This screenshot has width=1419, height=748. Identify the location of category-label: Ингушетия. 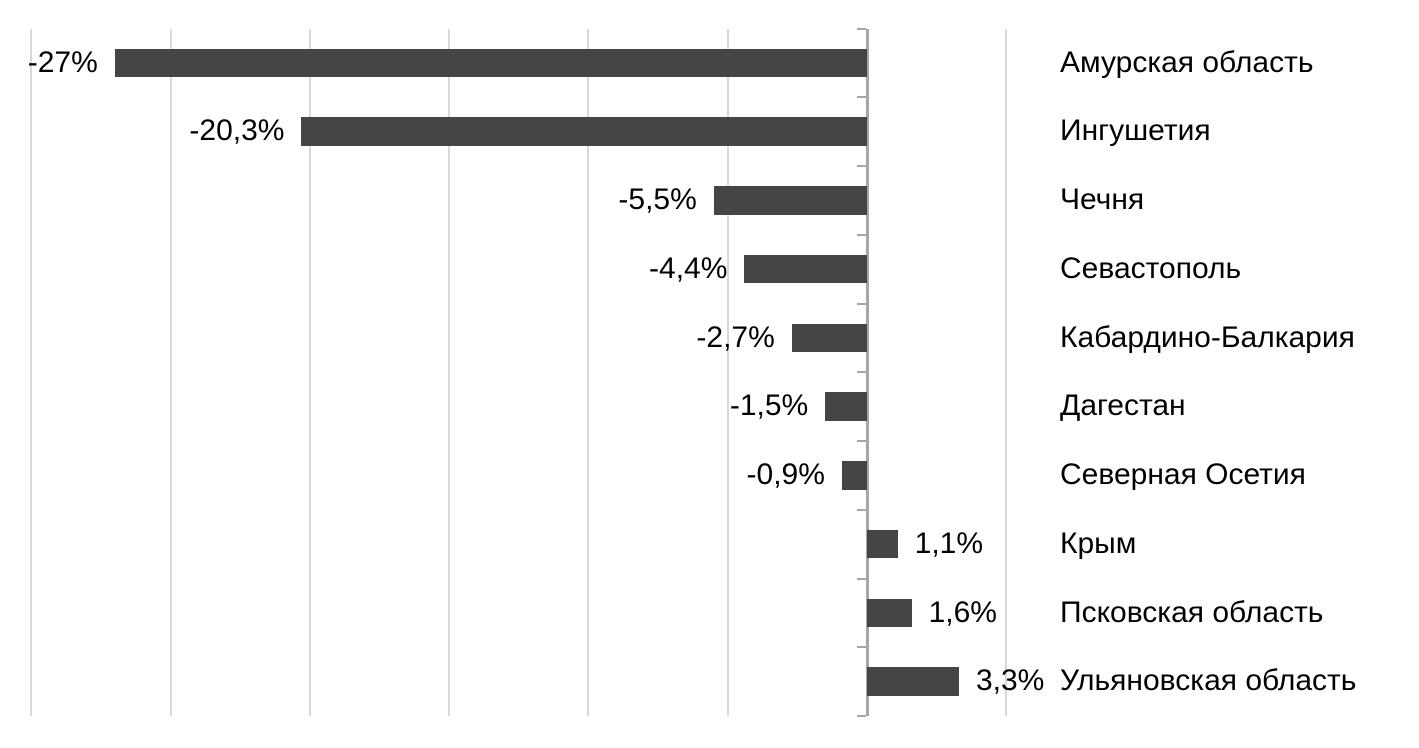
(1135, 131).